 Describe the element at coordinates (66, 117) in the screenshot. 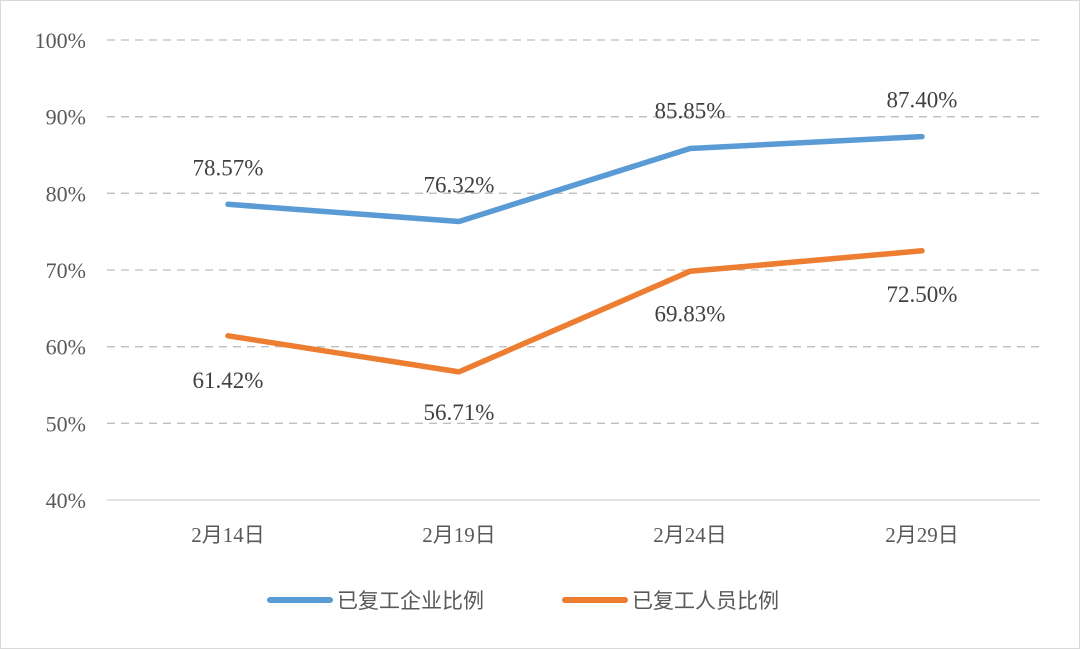

I see `y-tick-label: 90%` at that location.